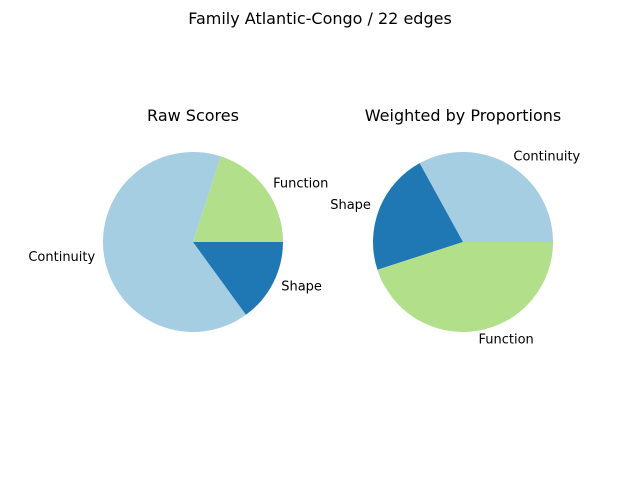 The width and height of the screenshot is (640, 480). I want to click on pie-label-raw-scores-function: Function, so click(300, 183).